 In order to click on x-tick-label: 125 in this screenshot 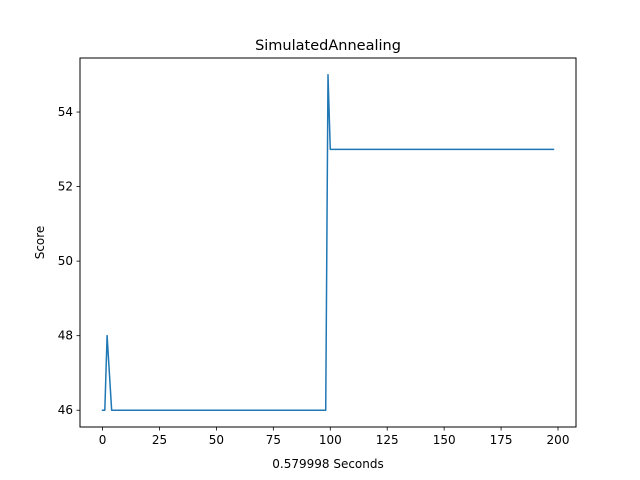, I will do `click(387, 440)`.